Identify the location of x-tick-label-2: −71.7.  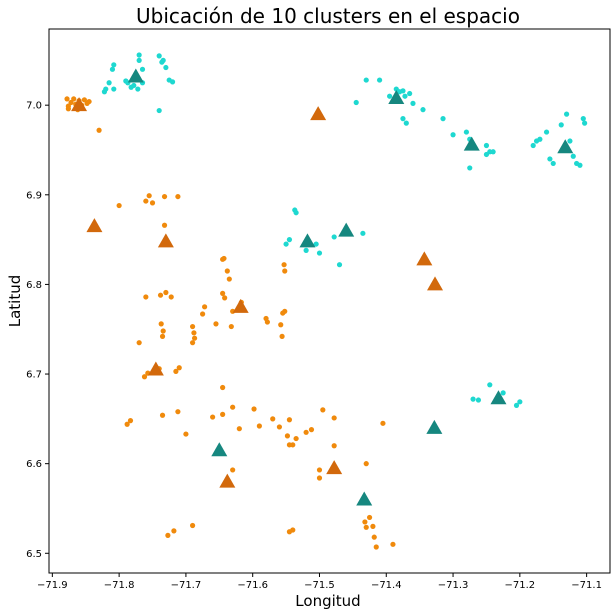
(186, 585).